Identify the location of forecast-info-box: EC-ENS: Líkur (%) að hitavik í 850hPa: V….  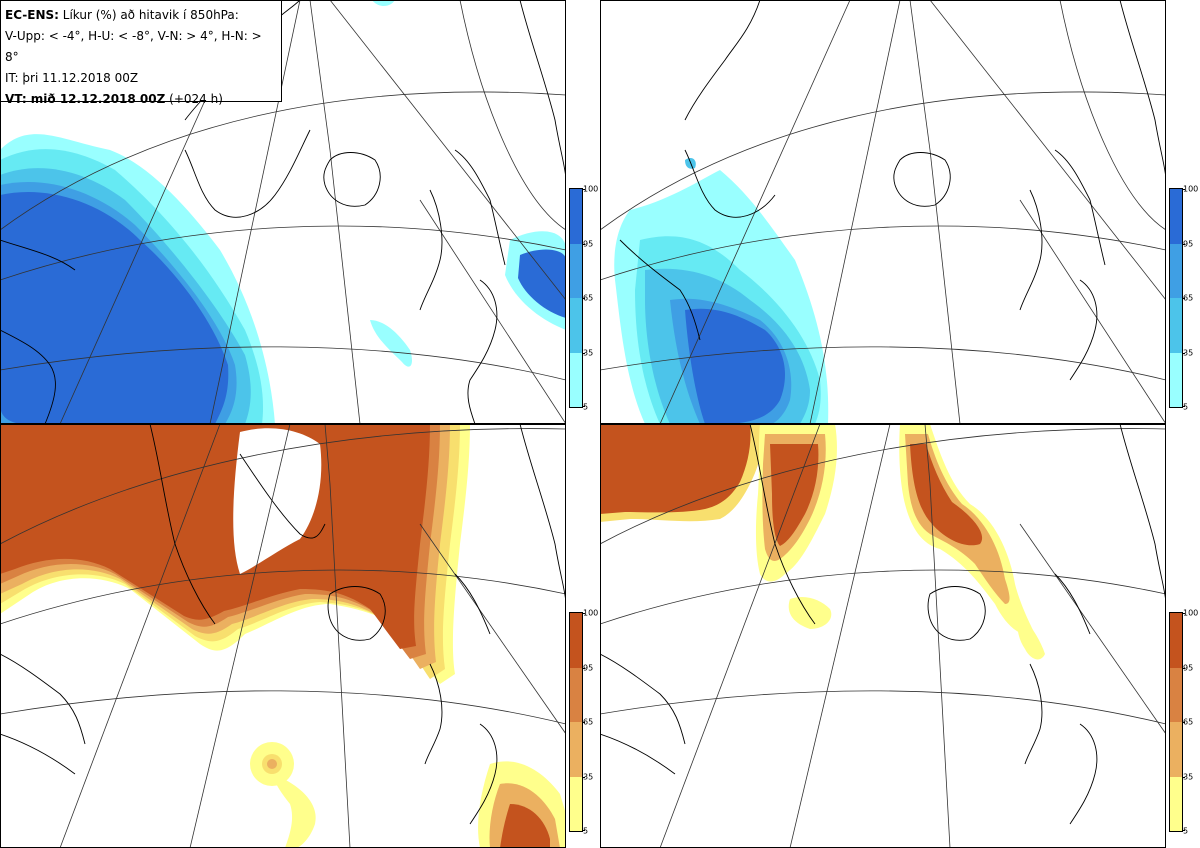
(141, 53).